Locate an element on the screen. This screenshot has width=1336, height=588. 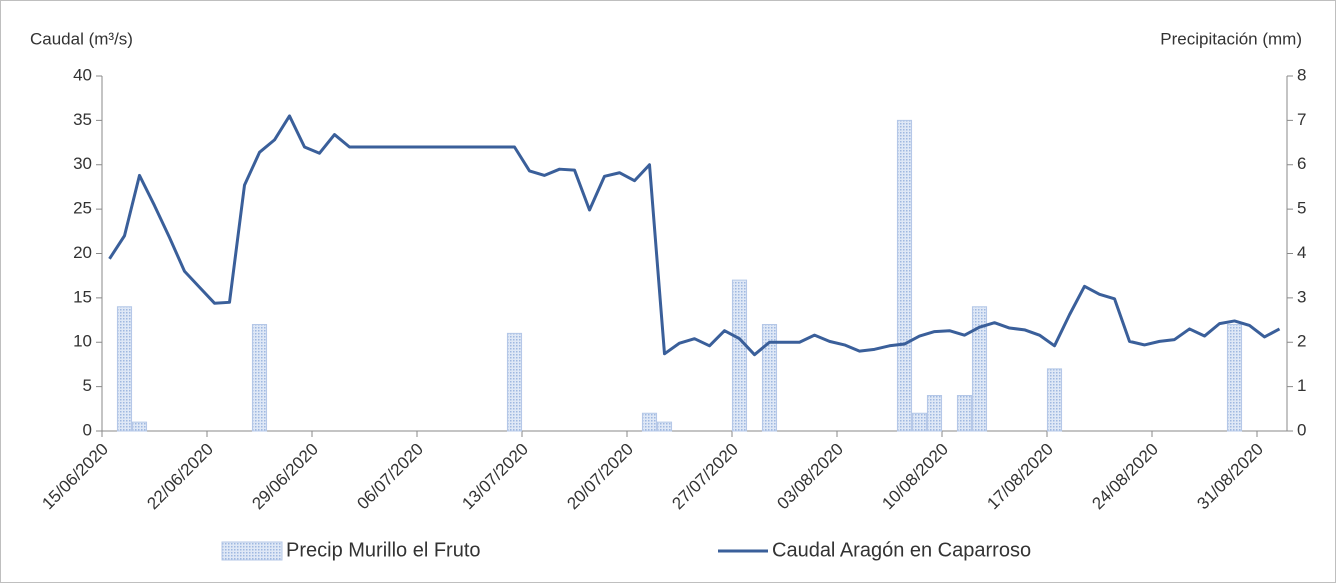
legend-swatch is located at coordinates (252, 551).